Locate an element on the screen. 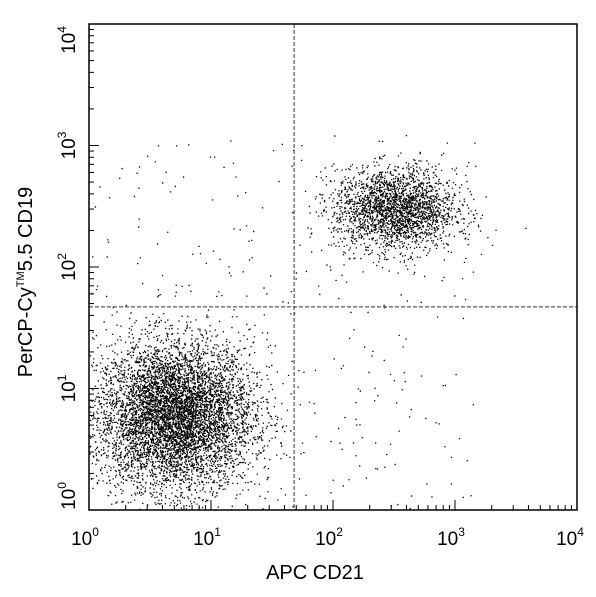 The image size is (596, 597). x-axis-ticks: 10⁰ 10¹ 10² 10³ 10⁴ is located at coordinates (327, 525).